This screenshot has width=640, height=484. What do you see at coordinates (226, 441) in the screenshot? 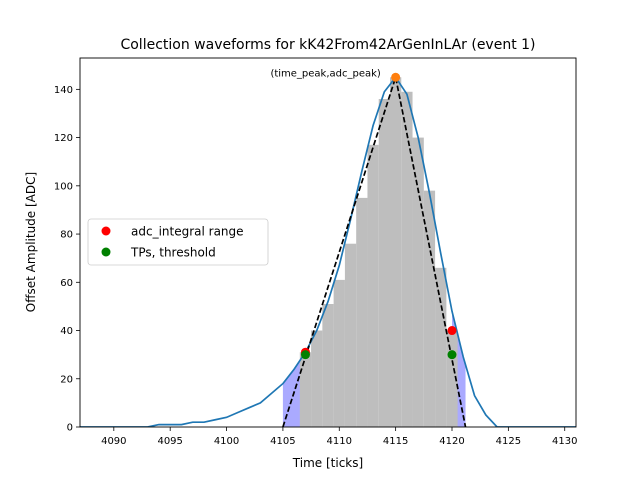
I see `x-tick-label: 4100` at bounding box center [226, 441].